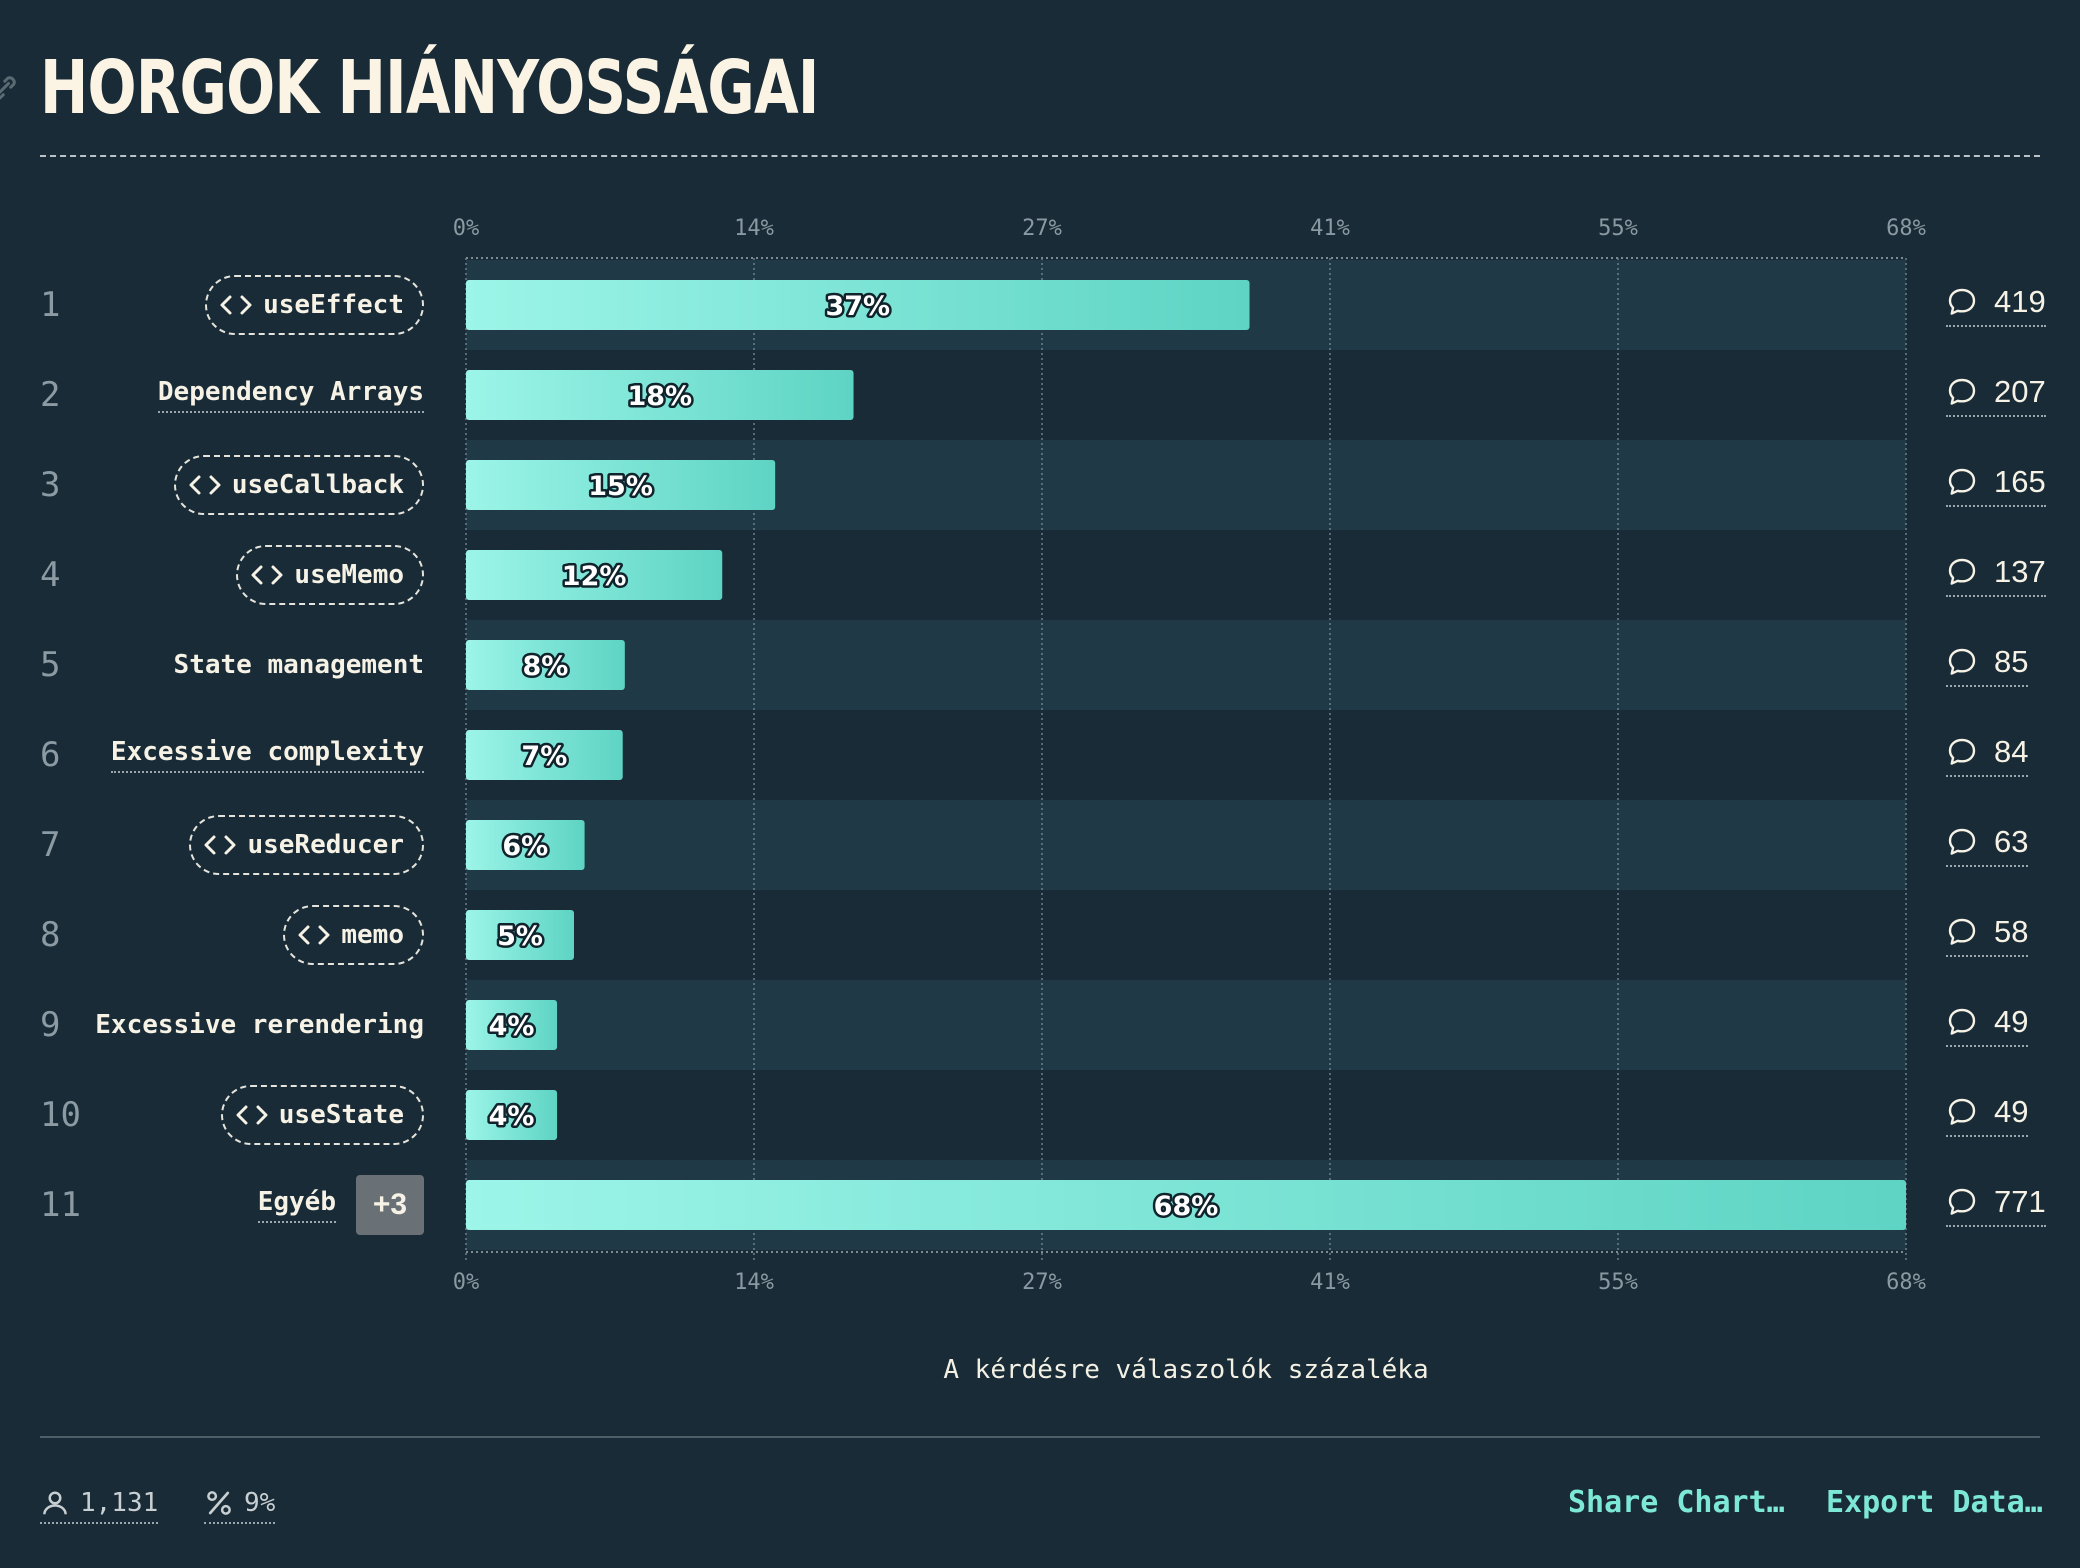 This screenshot has height=1568, width=2080. I want to click on comment-count: 63, so click(1987, 844).